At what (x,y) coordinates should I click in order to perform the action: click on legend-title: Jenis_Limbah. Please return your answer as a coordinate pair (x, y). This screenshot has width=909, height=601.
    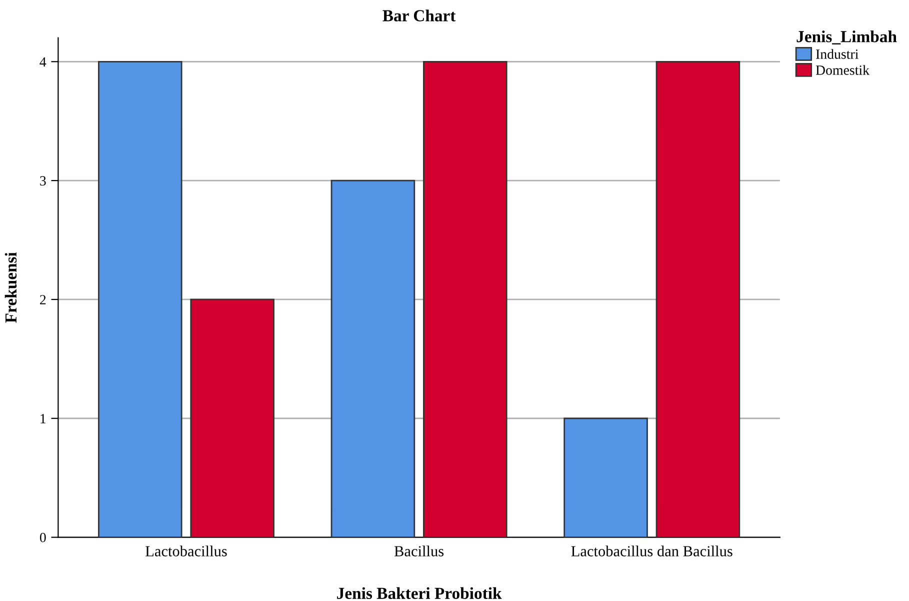
    Looking at the image, I should click on (846, 37).